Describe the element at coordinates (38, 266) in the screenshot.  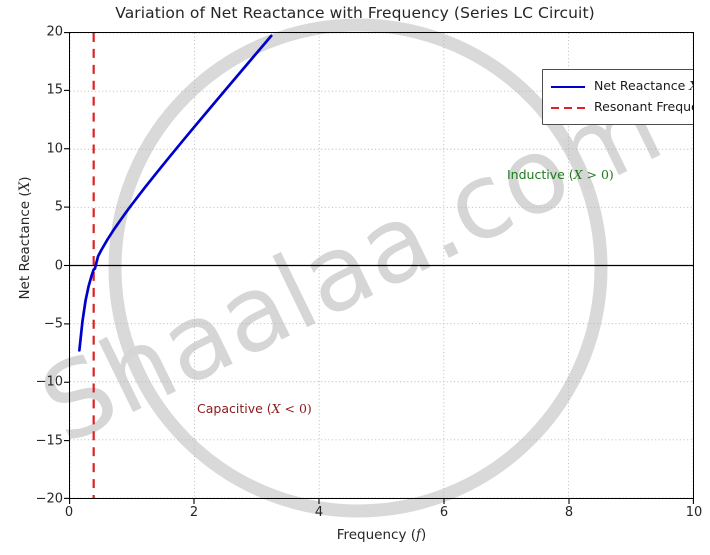
I see `y-axis-ticks: 20 15 10 5 0 −5 −10 −15 −20` at that location.